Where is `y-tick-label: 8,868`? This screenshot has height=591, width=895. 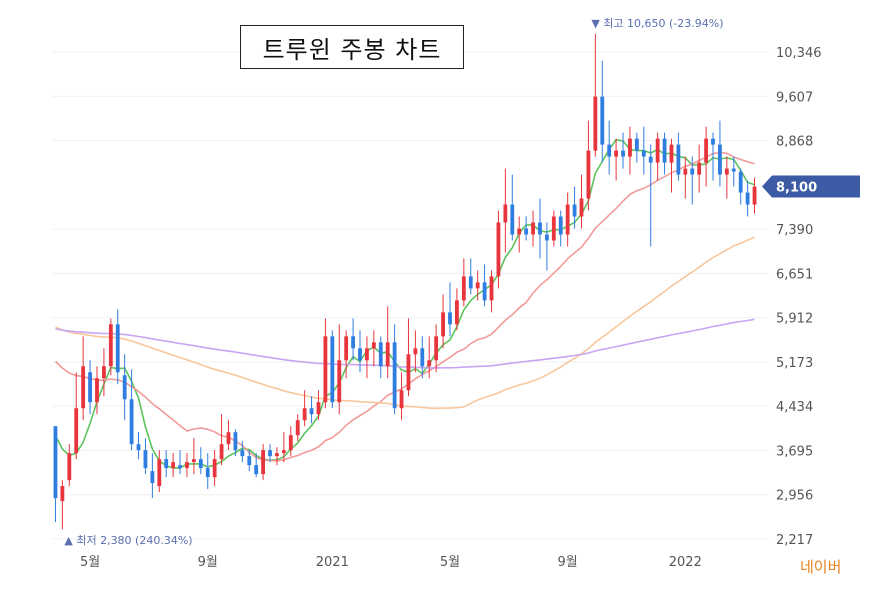
y-tick-label: 8,868 is located at coordinates (794, 142).